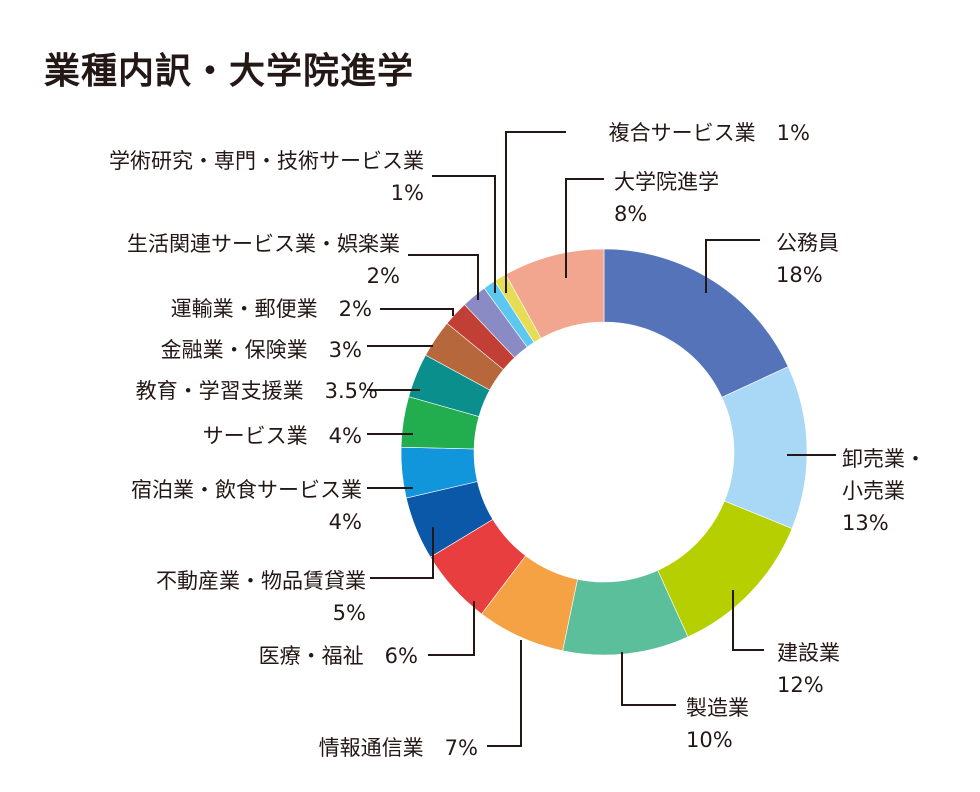 This screenshot has width=980, height=792. I want to click on slice-label-情報通信業: 情報通信業 7%, so click(398, 748).